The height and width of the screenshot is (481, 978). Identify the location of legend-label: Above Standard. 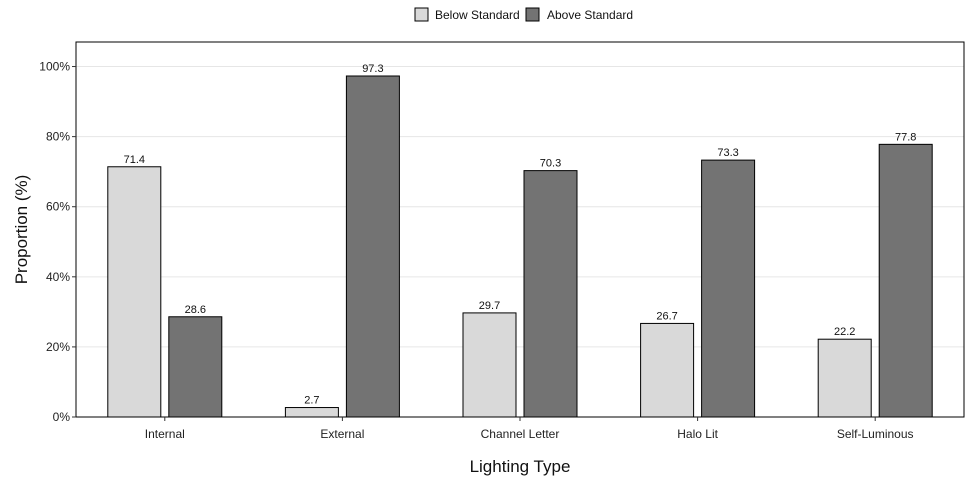
(590, 15).